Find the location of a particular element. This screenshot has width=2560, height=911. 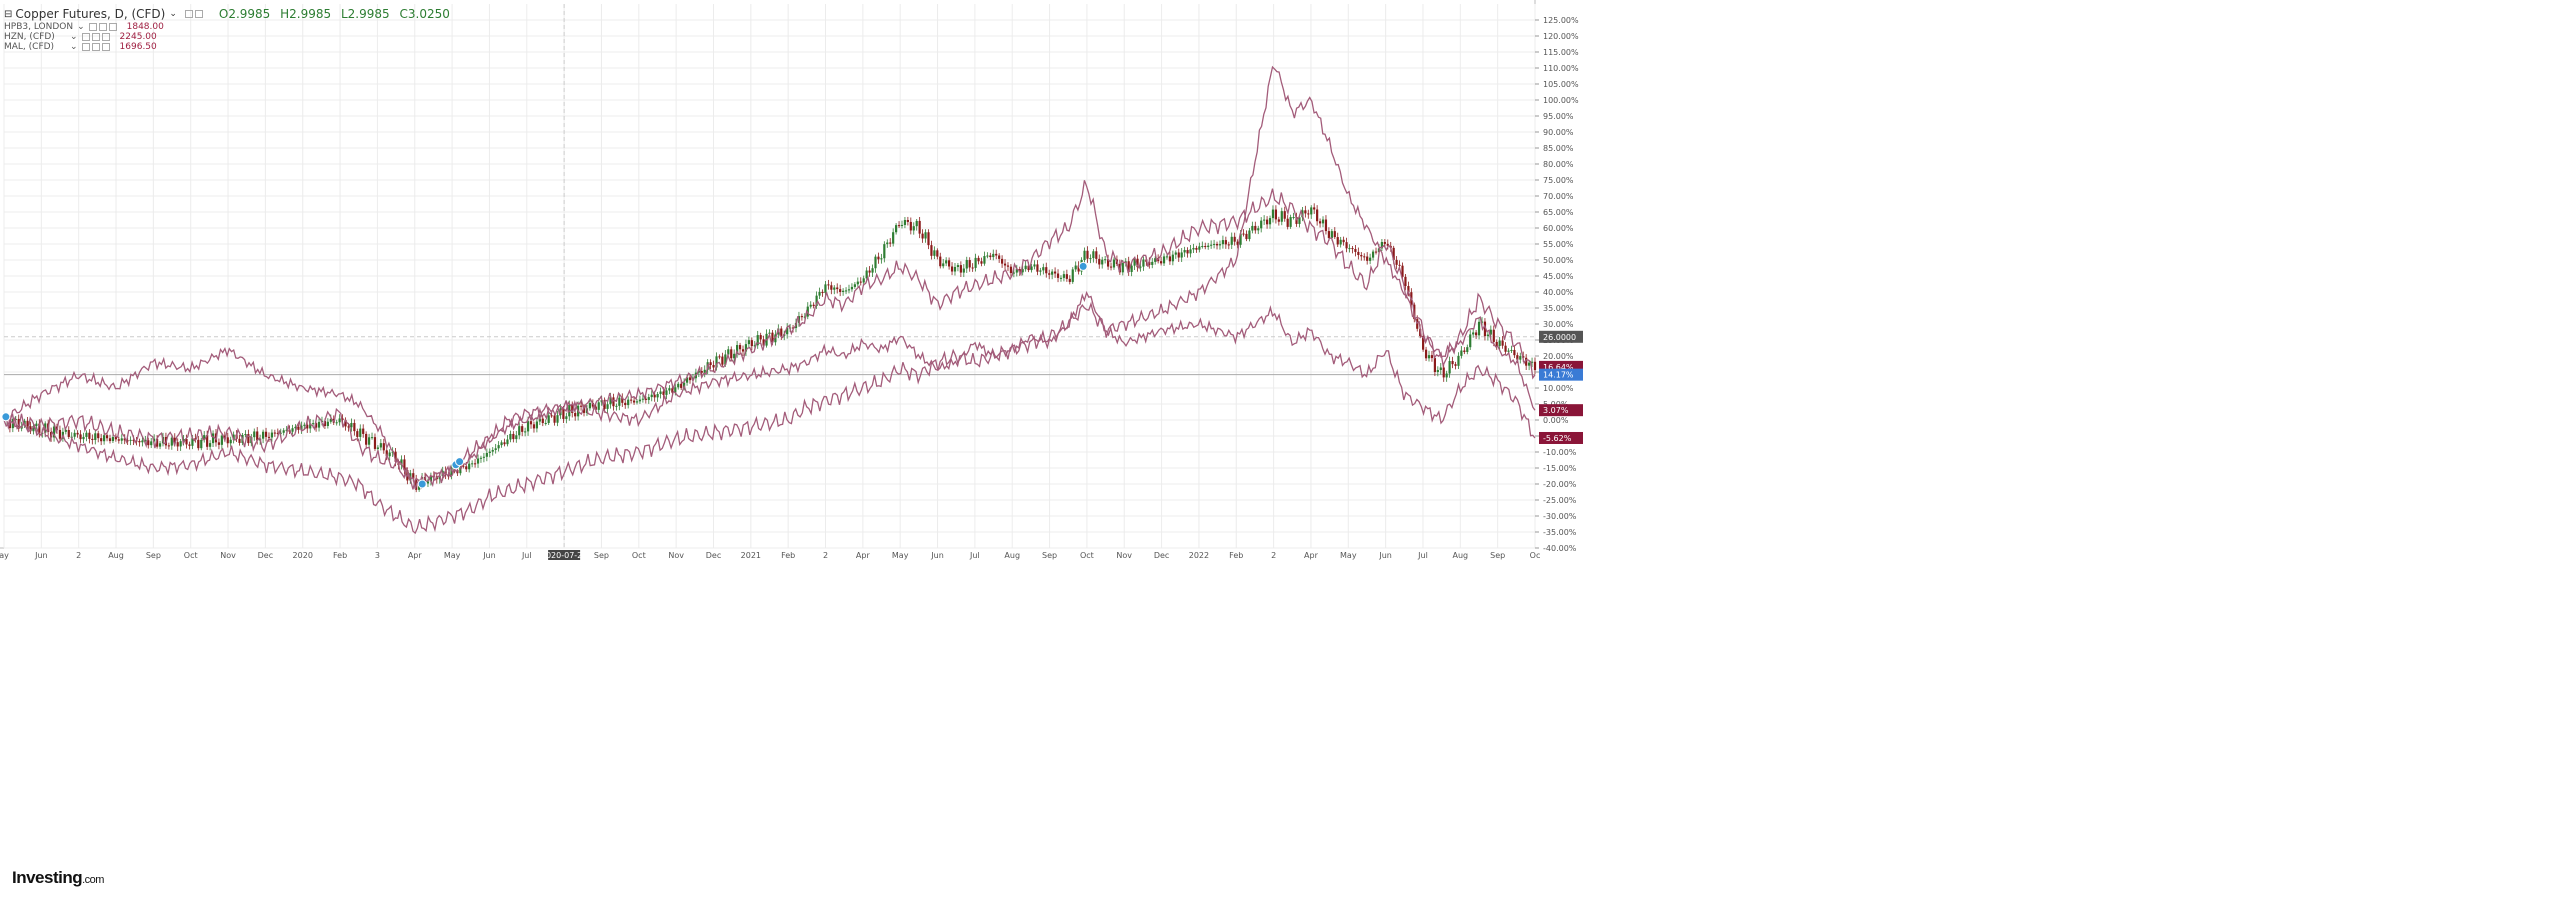

legend-overlay-1: HZN, (CFD) ⌄ 2245.00 is located at coordinates (80, 37).